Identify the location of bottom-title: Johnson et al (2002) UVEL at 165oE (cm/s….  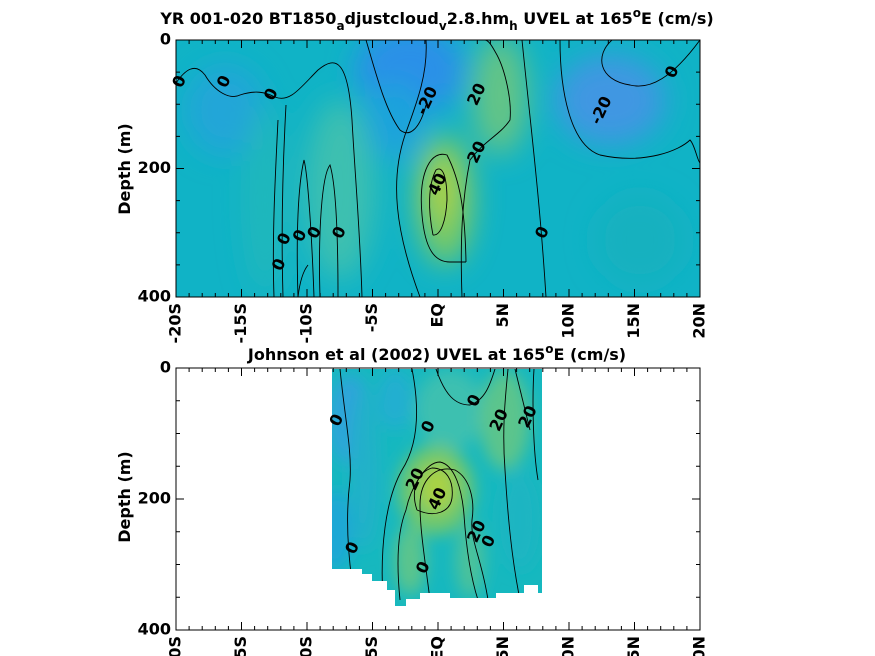
(436, 353).